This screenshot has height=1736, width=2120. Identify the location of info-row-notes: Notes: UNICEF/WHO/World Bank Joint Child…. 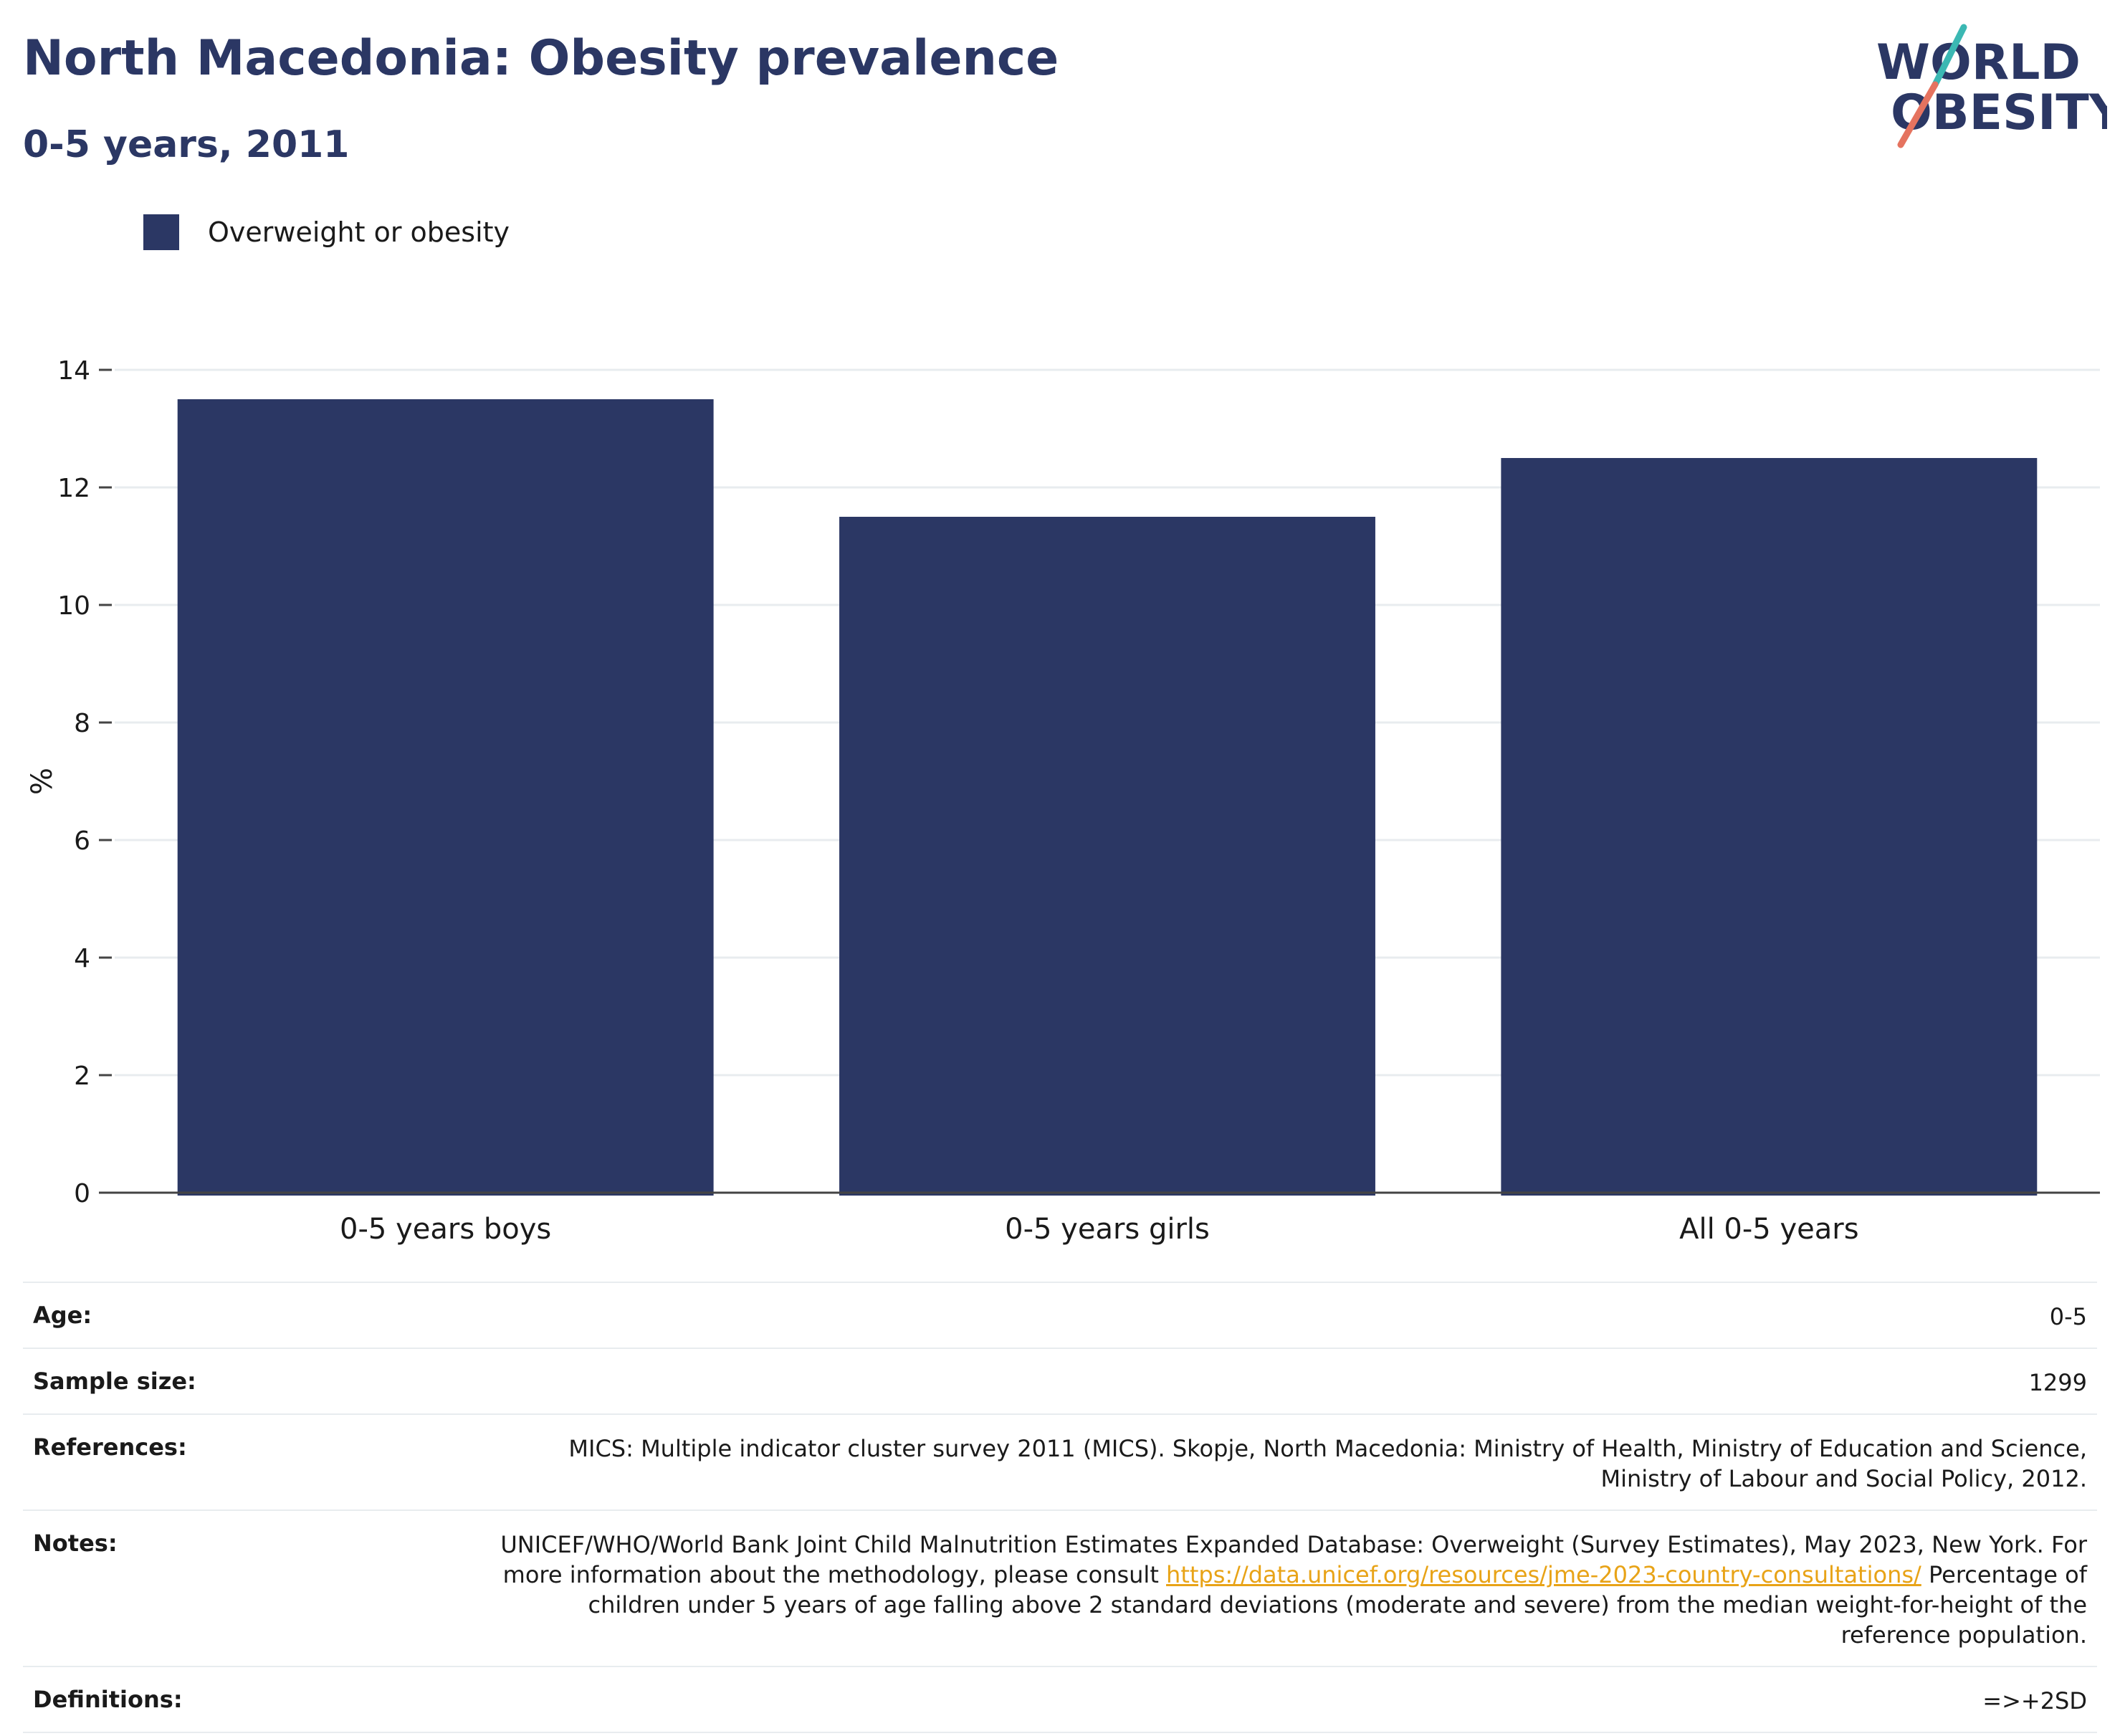
(1060, 1588).